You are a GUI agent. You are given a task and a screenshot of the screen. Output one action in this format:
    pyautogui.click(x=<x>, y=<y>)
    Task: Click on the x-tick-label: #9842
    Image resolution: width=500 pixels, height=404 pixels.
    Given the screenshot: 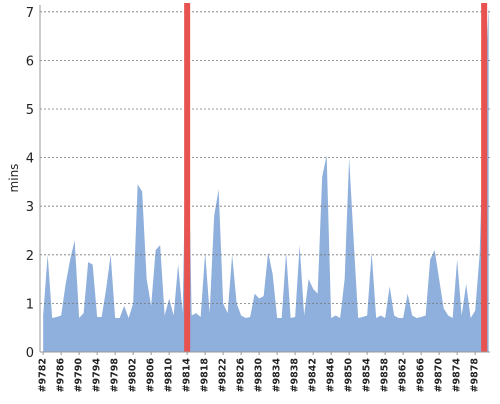 What is the action you would take?
    pyautogui.click(x=313, y=375)
    